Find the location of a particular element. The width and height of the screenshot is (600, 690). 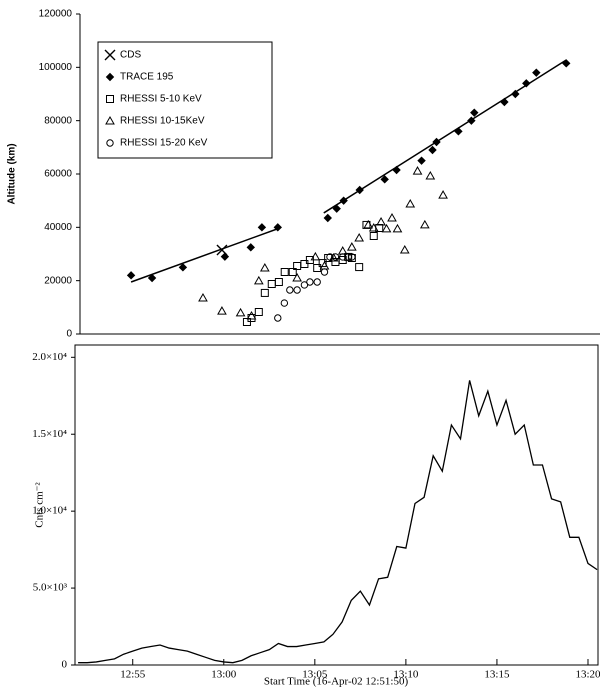

x-tick-label: 13:10 is located at coordinates (406, 675).